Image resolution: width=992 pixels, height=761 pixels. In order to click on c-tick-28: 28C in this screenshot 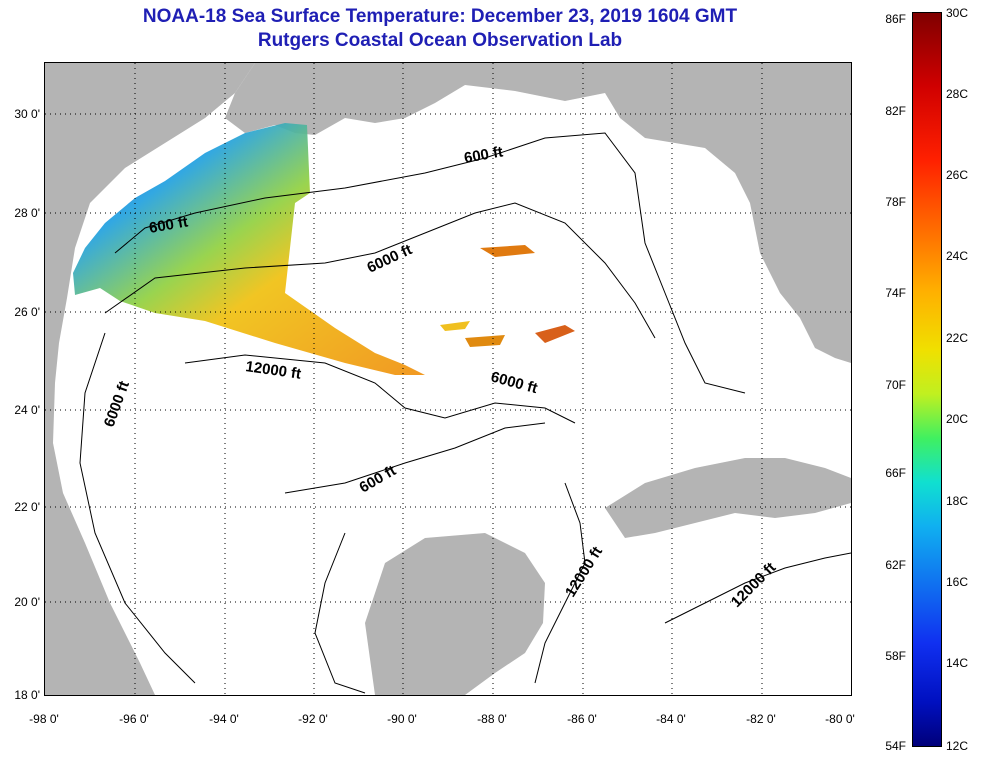, I will do `click(957, 94)`.